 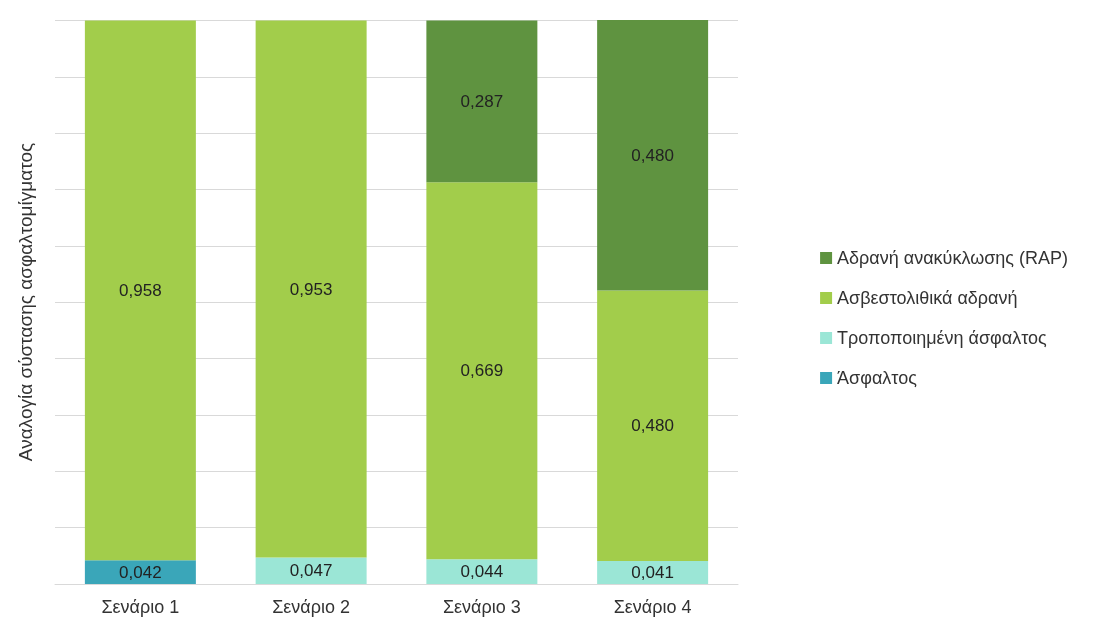 I want to click on data-label: 0,287, so click(x=482, y=101).